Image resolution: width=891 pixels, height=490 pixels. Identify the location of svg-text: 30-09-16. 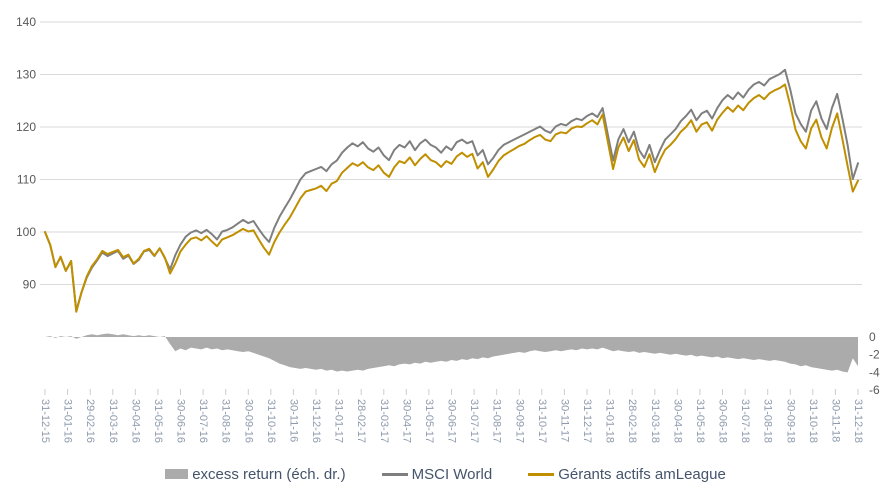
(248, 421).